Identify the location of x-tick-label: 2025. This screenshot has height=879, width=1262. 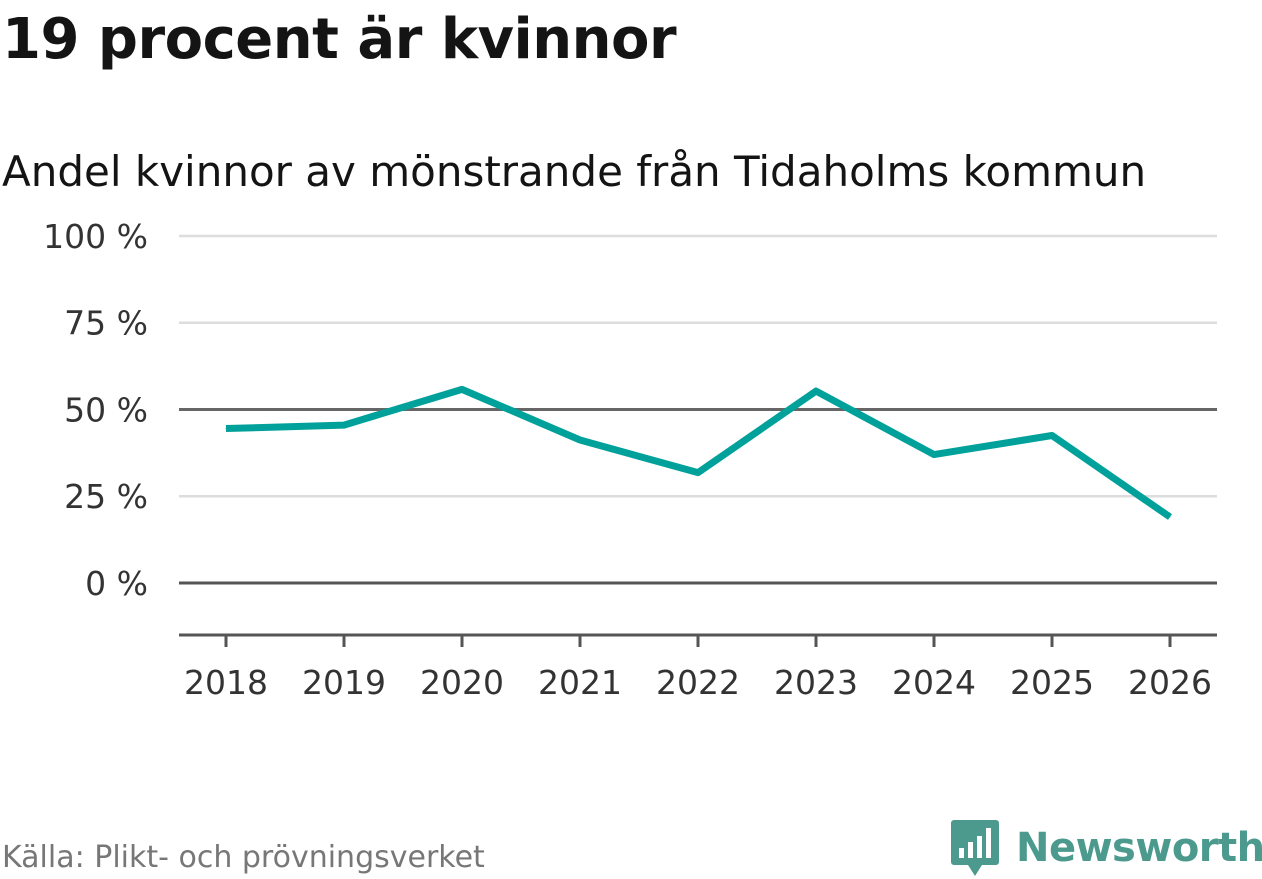
(1052, 682).